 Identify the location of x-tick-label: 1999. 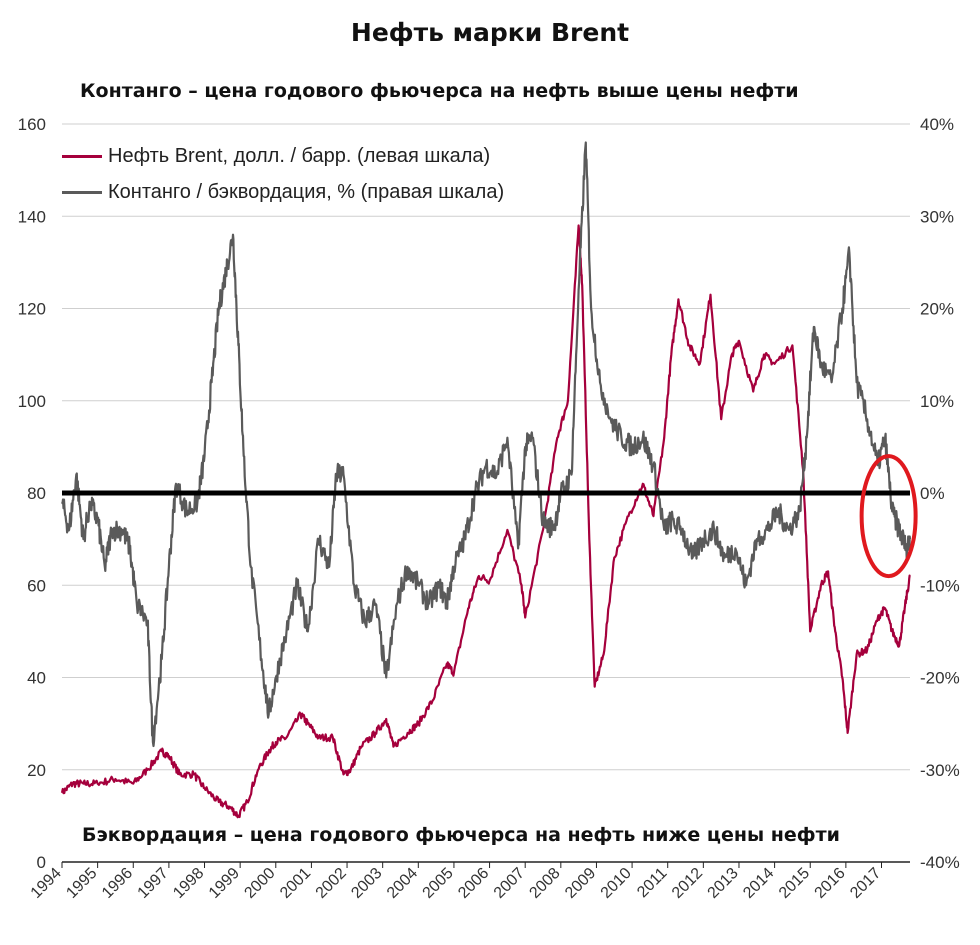
(224, 883).